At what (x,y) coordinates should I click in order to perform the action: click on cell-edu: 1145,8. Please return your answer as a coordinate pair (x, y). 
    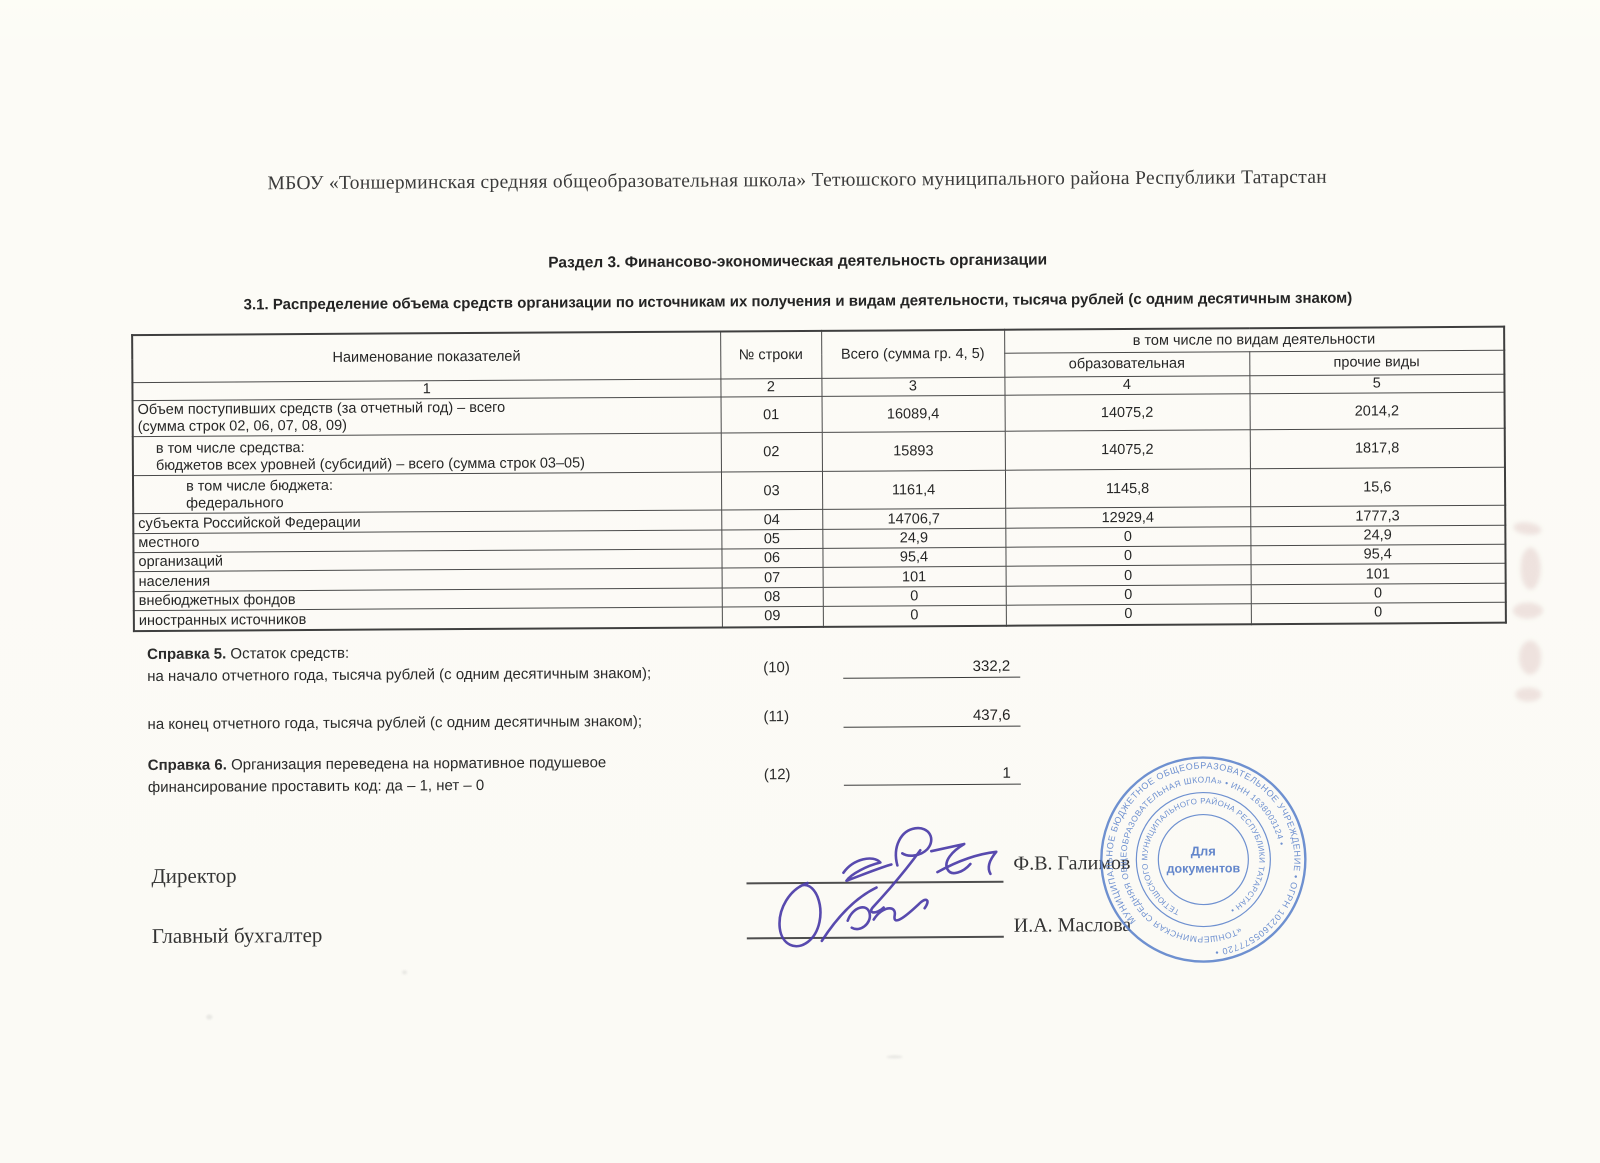
    Looking at the image, I should click on (1127, 488).